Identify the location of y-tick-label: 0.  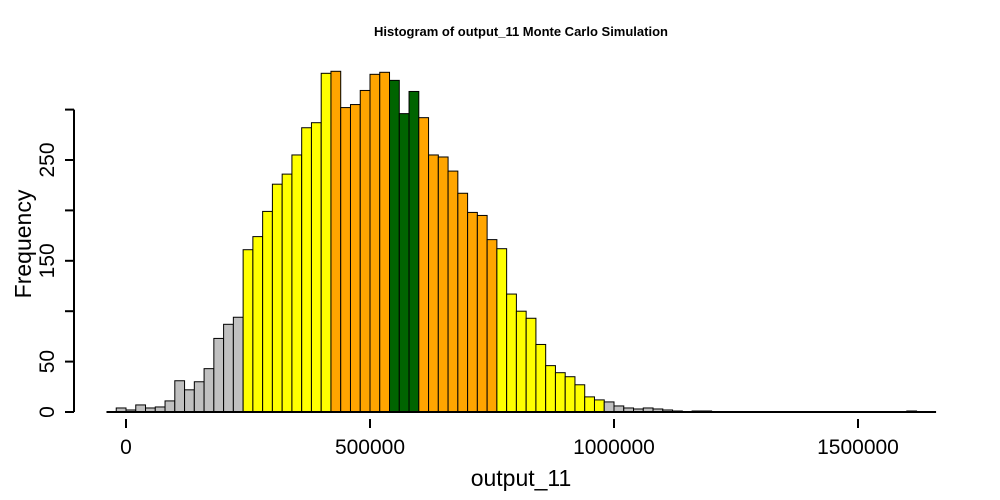
(47, 412).